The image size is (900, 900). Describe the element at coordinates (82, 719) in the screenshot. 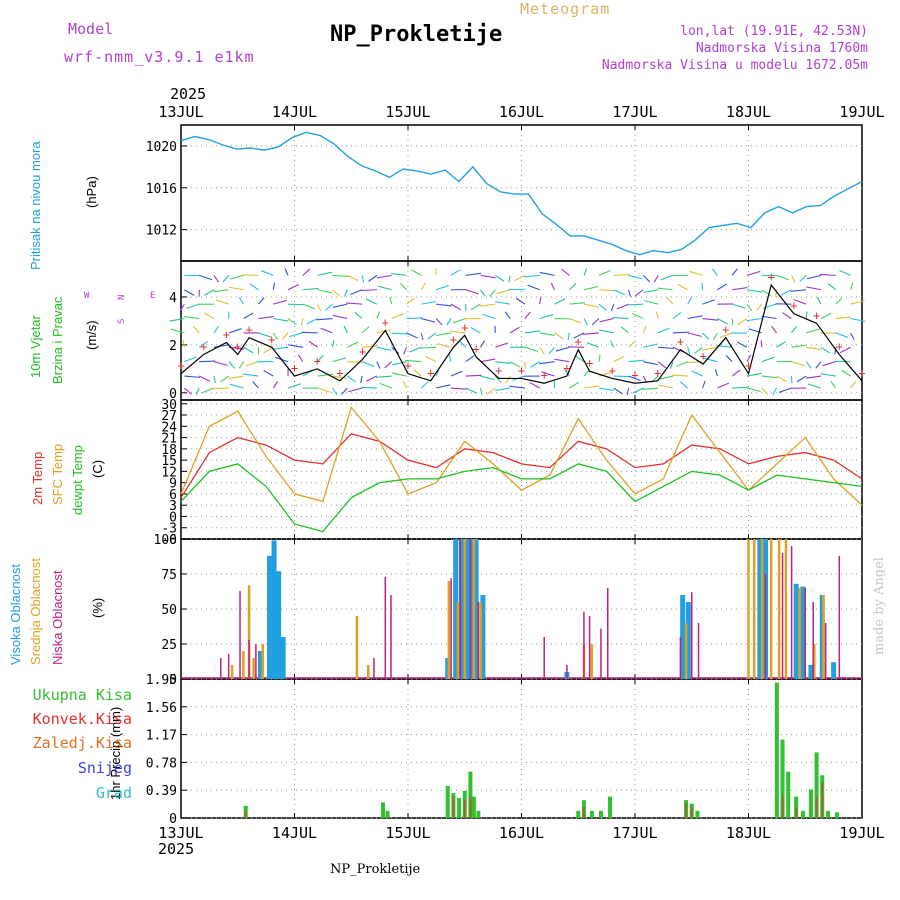

I see `legend-konvek: Konvek.Kisa` at that location.